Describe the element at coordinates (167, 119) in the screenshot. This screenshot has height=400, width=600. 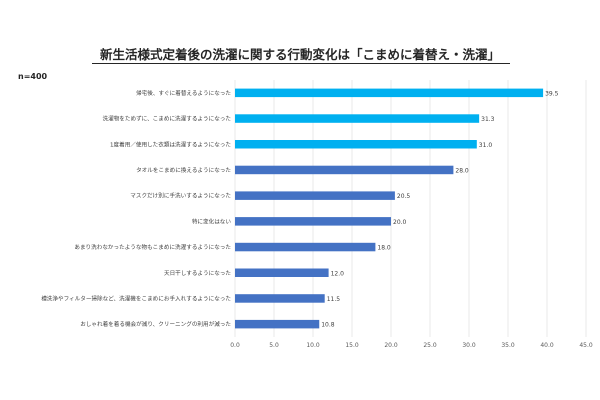
I see `category-label: 洗濯物をためずに、こまめに洗濯するようになった` at that location.